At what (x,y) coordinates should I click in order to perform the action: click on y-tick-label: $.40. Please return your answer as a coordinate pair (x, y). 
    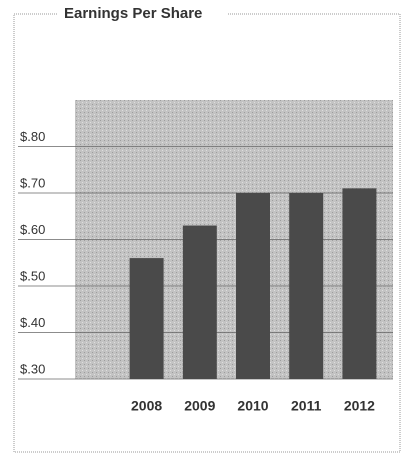
    Looking at the image, I should click on (32, 322).